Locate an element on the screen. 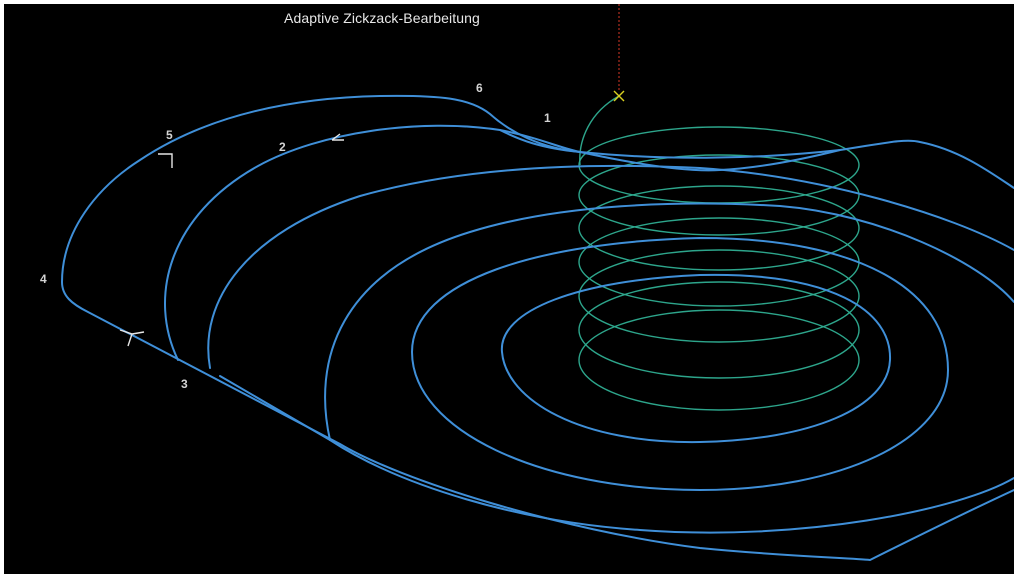 The image size is (1018, 578). point-label-4: 4 is located at coordinates (43, 279).